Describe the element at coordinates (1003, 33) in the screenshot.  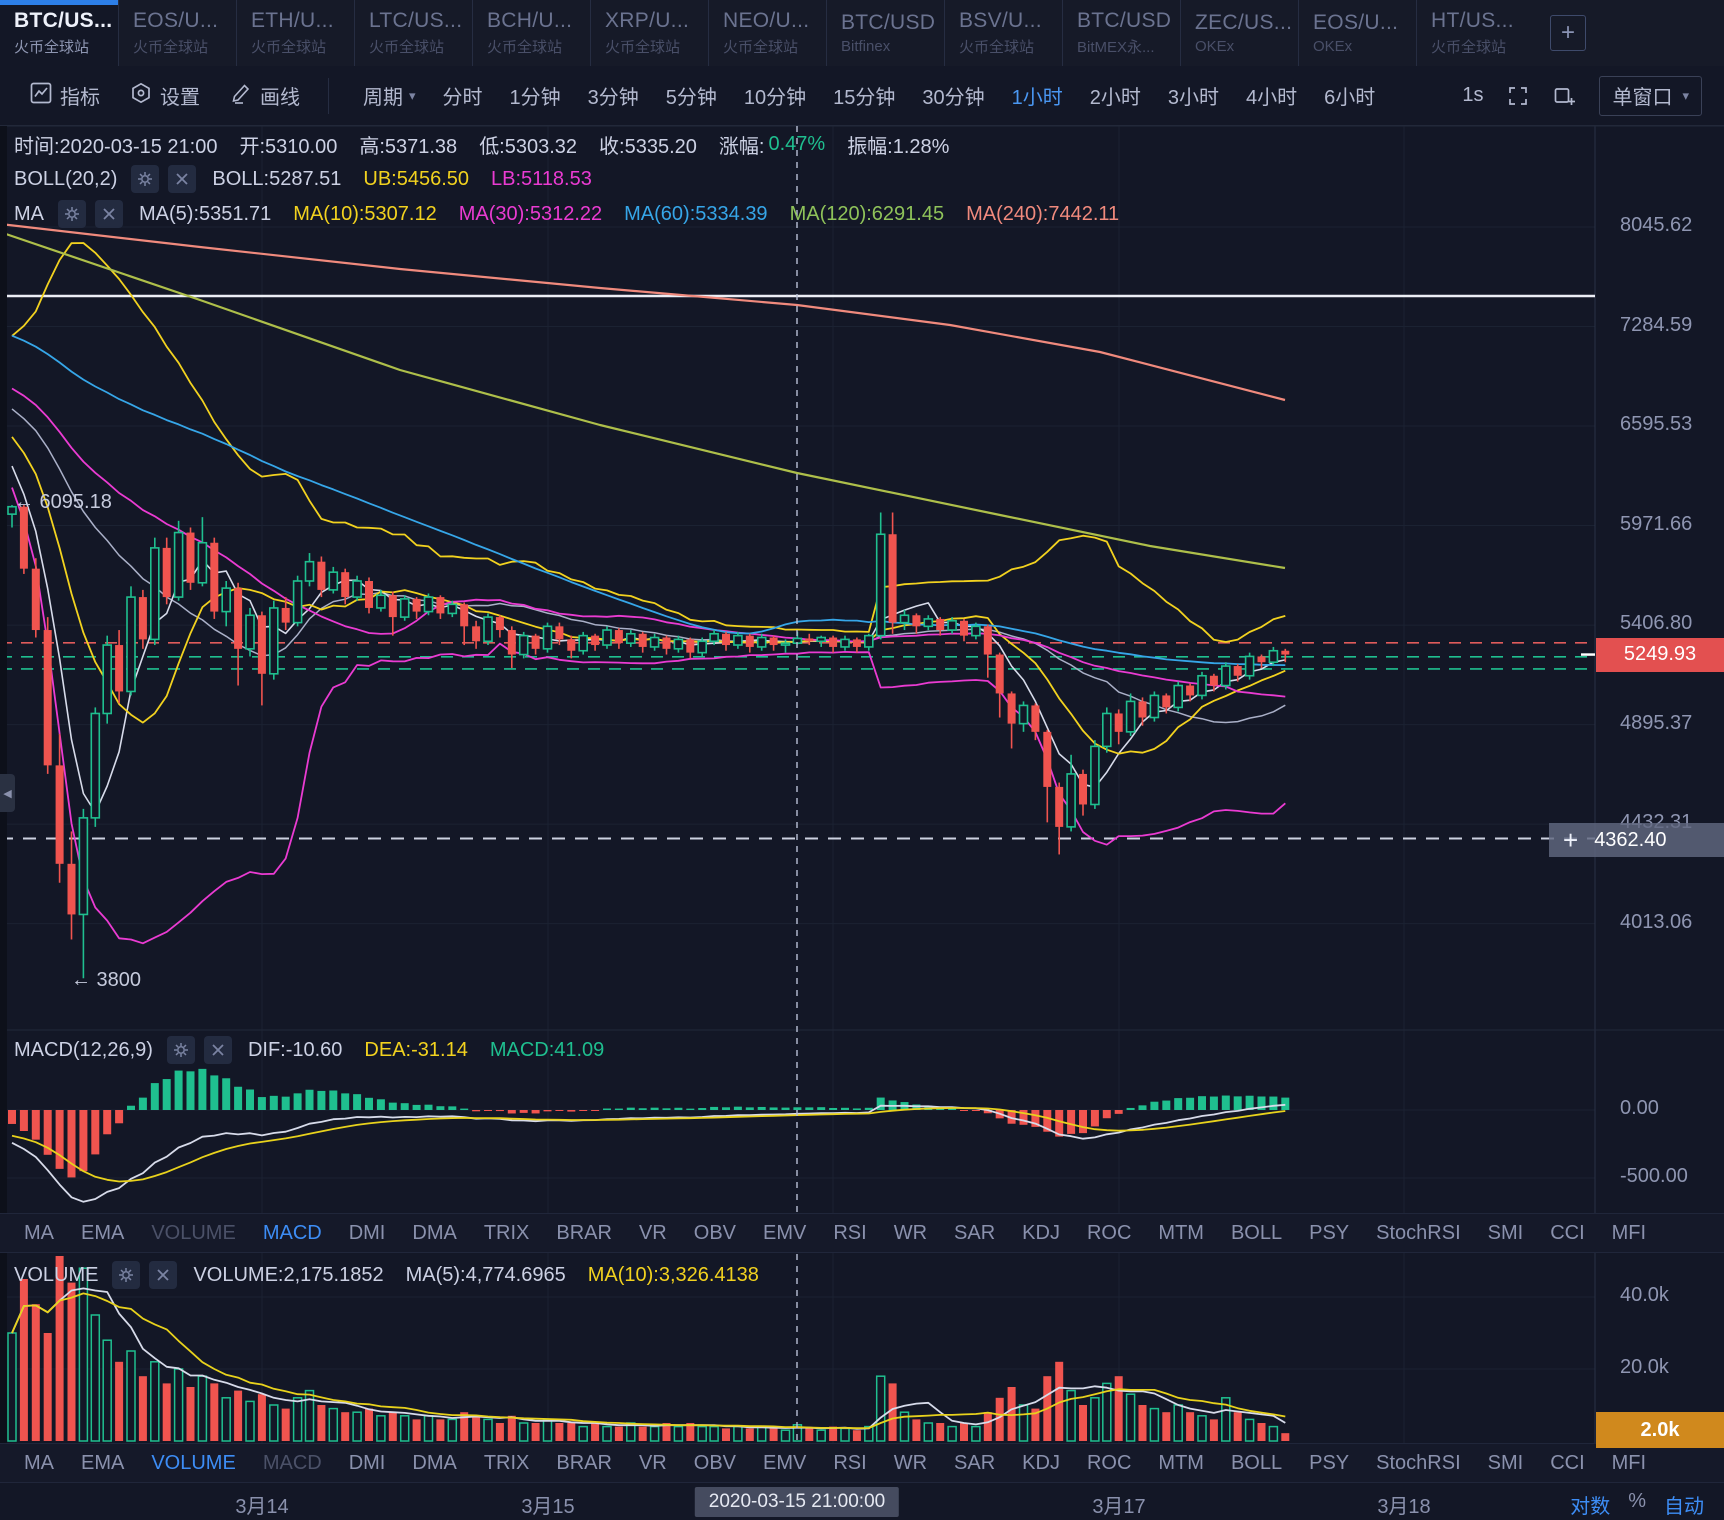
I see `symbol-tab-bsvu: BSV/U... 火币全球站` at that location.